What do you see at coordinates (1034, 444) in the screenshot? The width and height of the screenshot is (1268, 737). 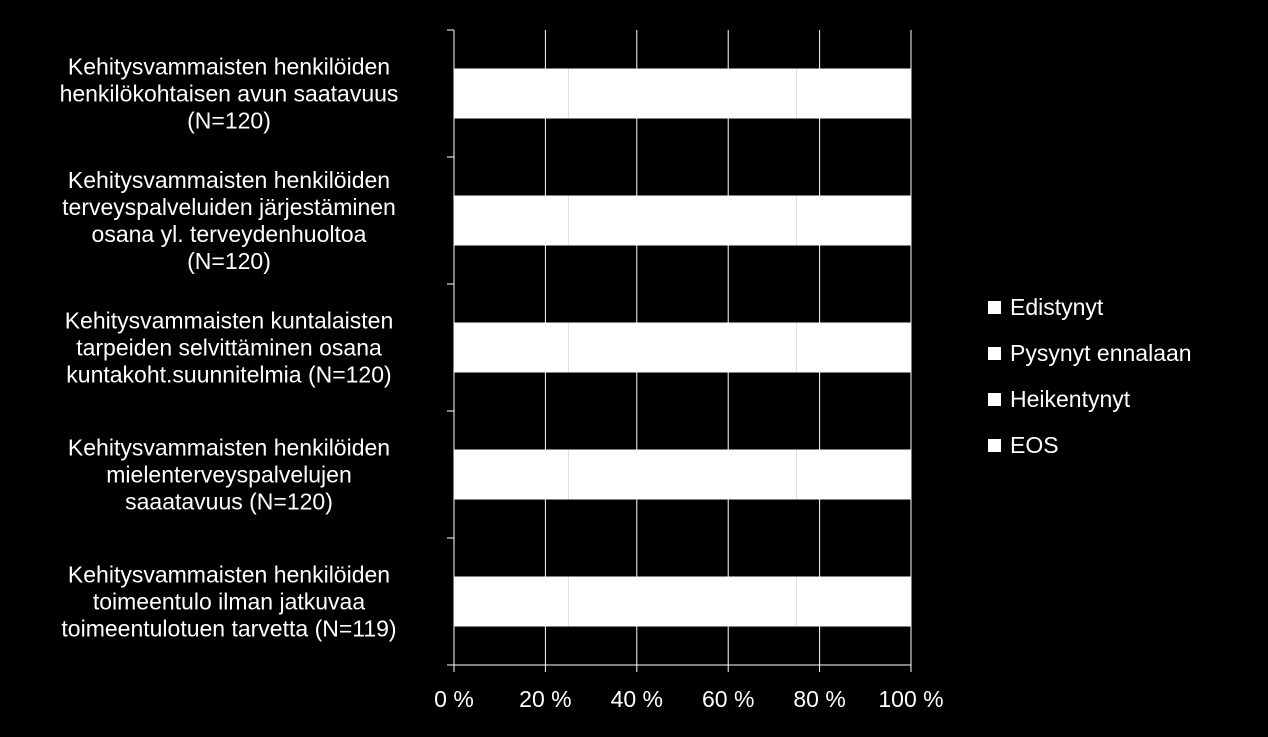 I see `legend-label: EOS` at bounding box center [1034, 444].